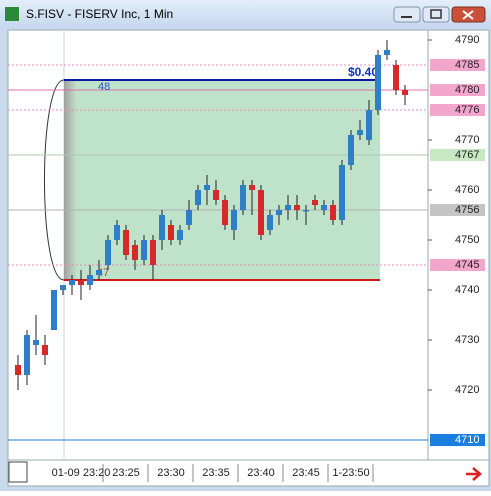 The image size is (491, 496). Describe the element at coordinates (468, 15) in the screenshot. I see `close-icon` at that location.